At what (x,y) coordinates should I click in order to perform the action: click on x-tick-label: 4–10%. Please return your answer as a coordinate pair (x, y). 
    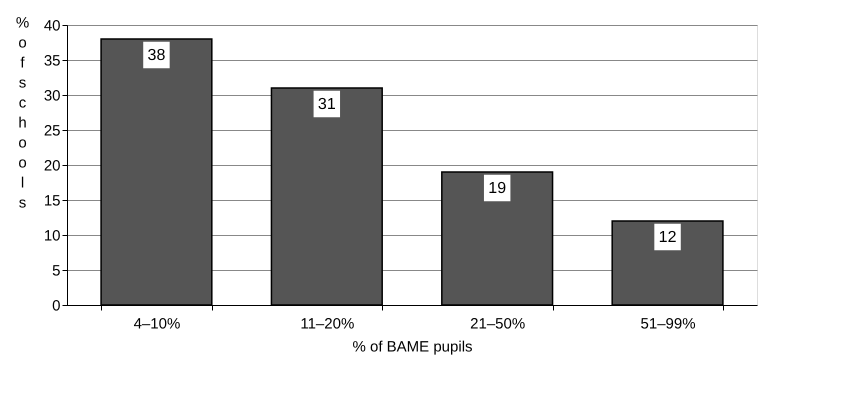
    Looking at the image, I should click on (157, 324).